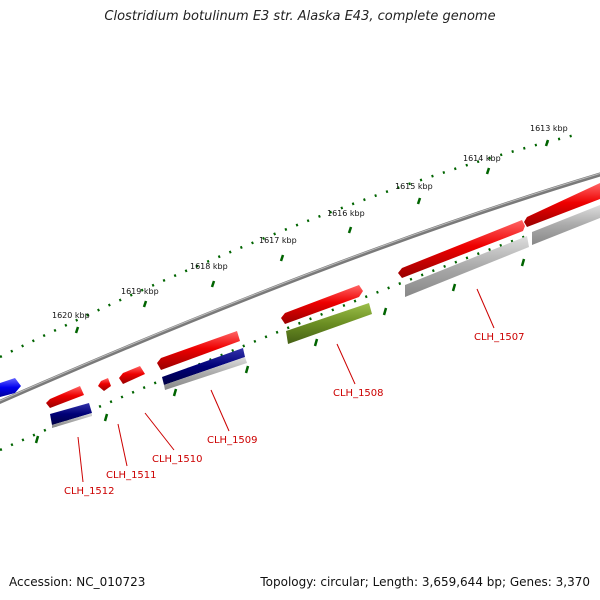 This screenshot has height=600, width=600. What do you see at coordinates (209, 266) in the screenshot?
I see `tick-label-1618: 1618 kbp` at bounding box center [209, 266].